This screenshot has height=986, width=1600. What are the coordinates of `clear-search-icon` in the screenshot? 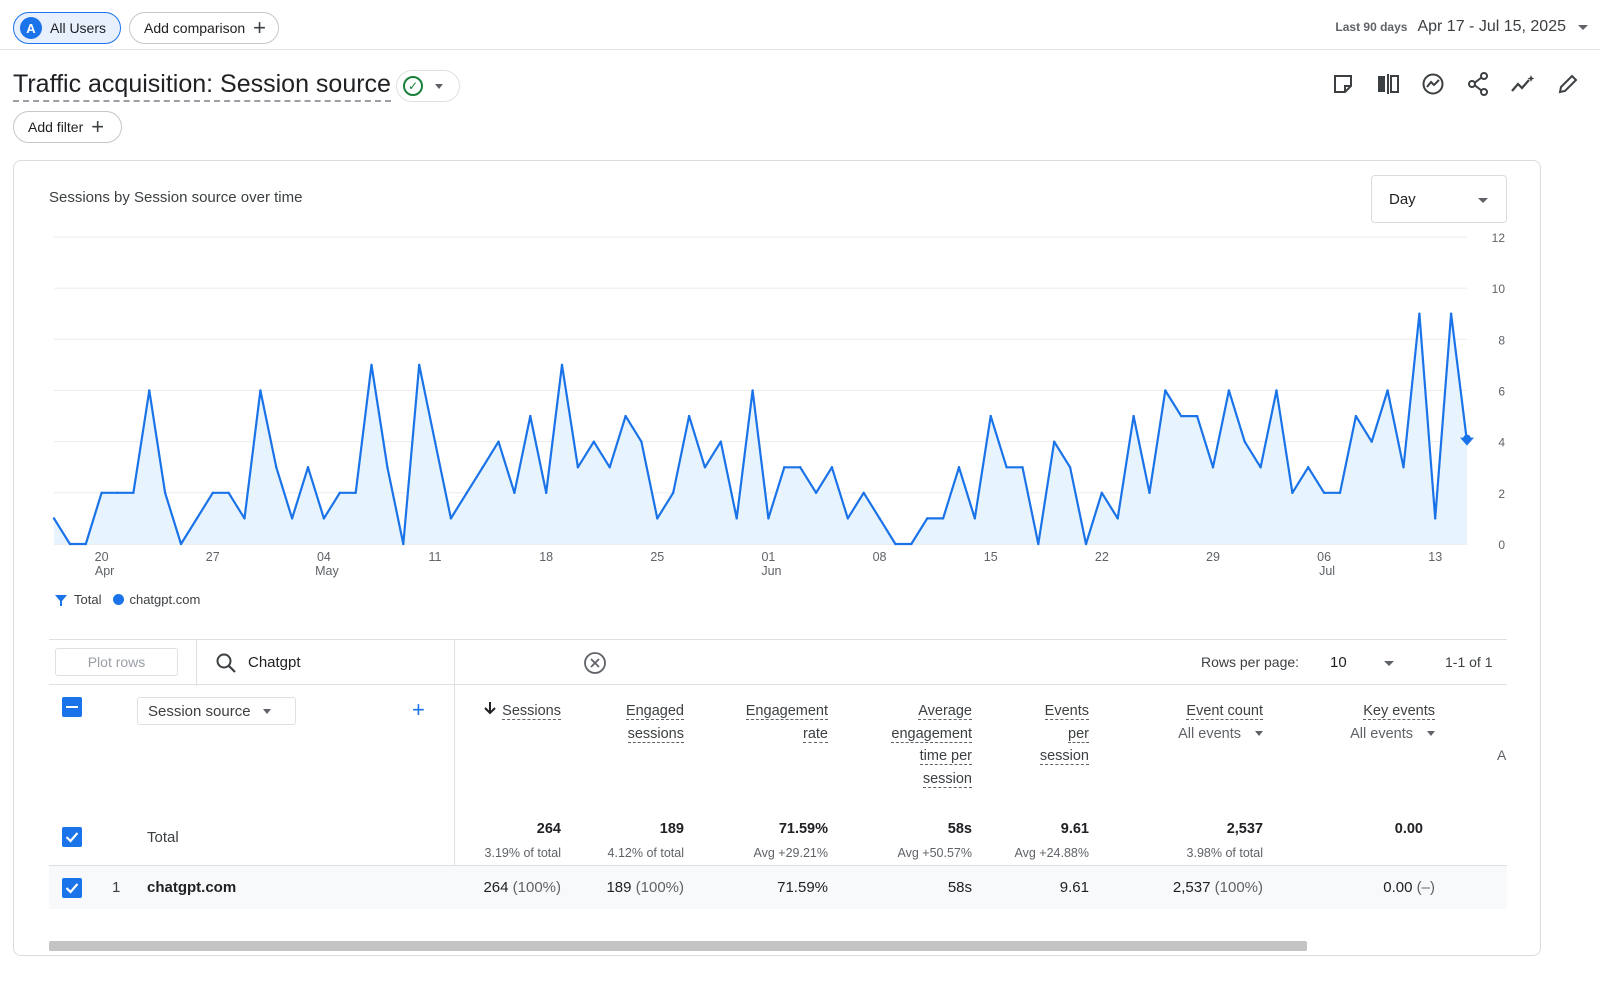 It's located at (595, 663).